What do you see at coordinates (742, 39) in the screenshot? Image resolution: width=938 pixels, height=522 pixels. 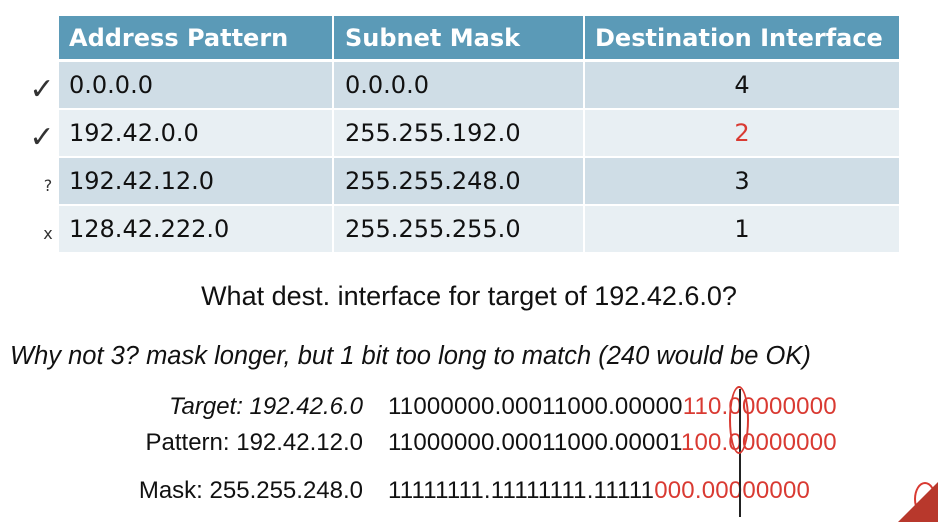 I see `column-header-destination-interface: Destination Interface` at bounding box center [742, 39].